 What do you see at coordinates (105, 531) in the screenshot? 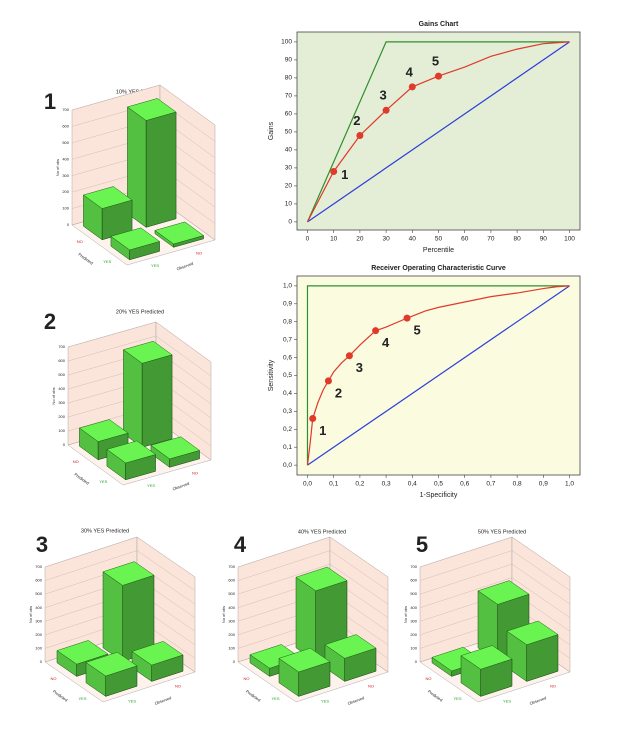
I see `chart-title: 30% YES Predicted` at bounding box center [105, 531].